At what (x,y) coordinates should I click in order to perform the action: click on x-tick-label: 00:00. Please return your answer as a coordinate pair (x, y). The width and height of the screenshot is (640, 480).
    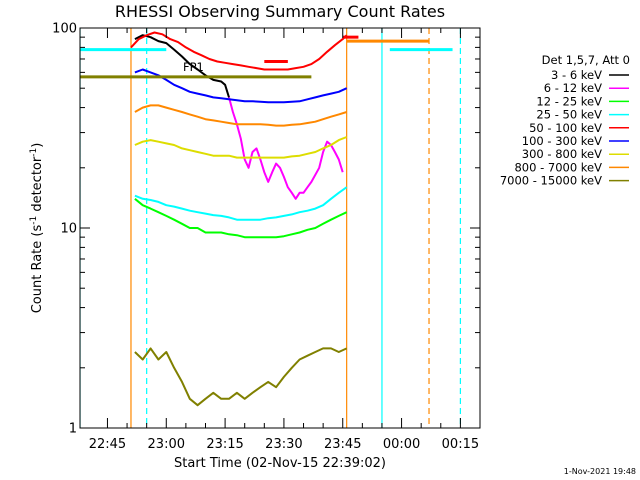
    Looking at the image, I should click on (401, 444).